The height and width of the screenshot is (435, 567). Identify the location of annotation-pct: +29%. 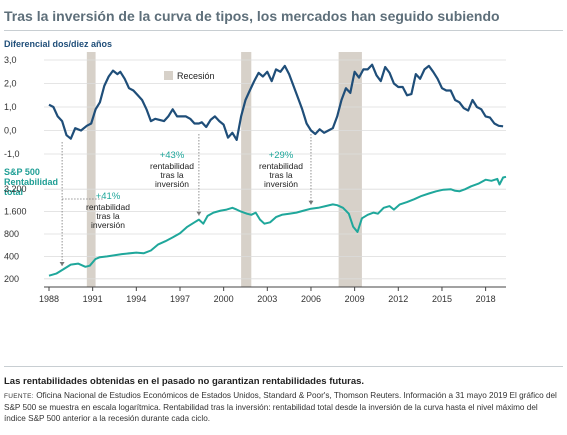
(281, 155).